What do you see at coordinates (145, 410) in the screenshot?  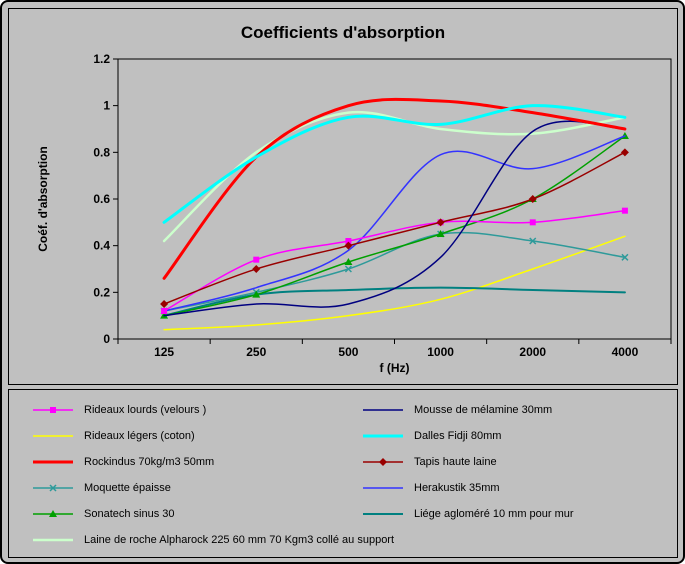 I see `legend-item-label: Rideaux lourds (velours )` at bounding box center [145, 410].